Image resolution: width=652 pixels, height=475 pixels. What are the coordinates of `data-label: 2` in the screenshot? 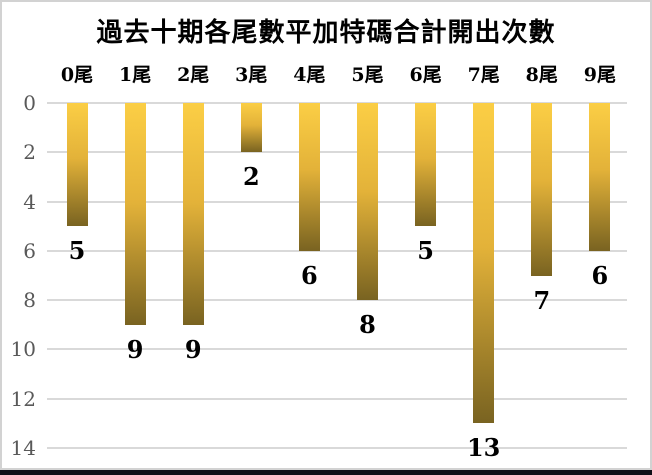 It's located at (251, 177).